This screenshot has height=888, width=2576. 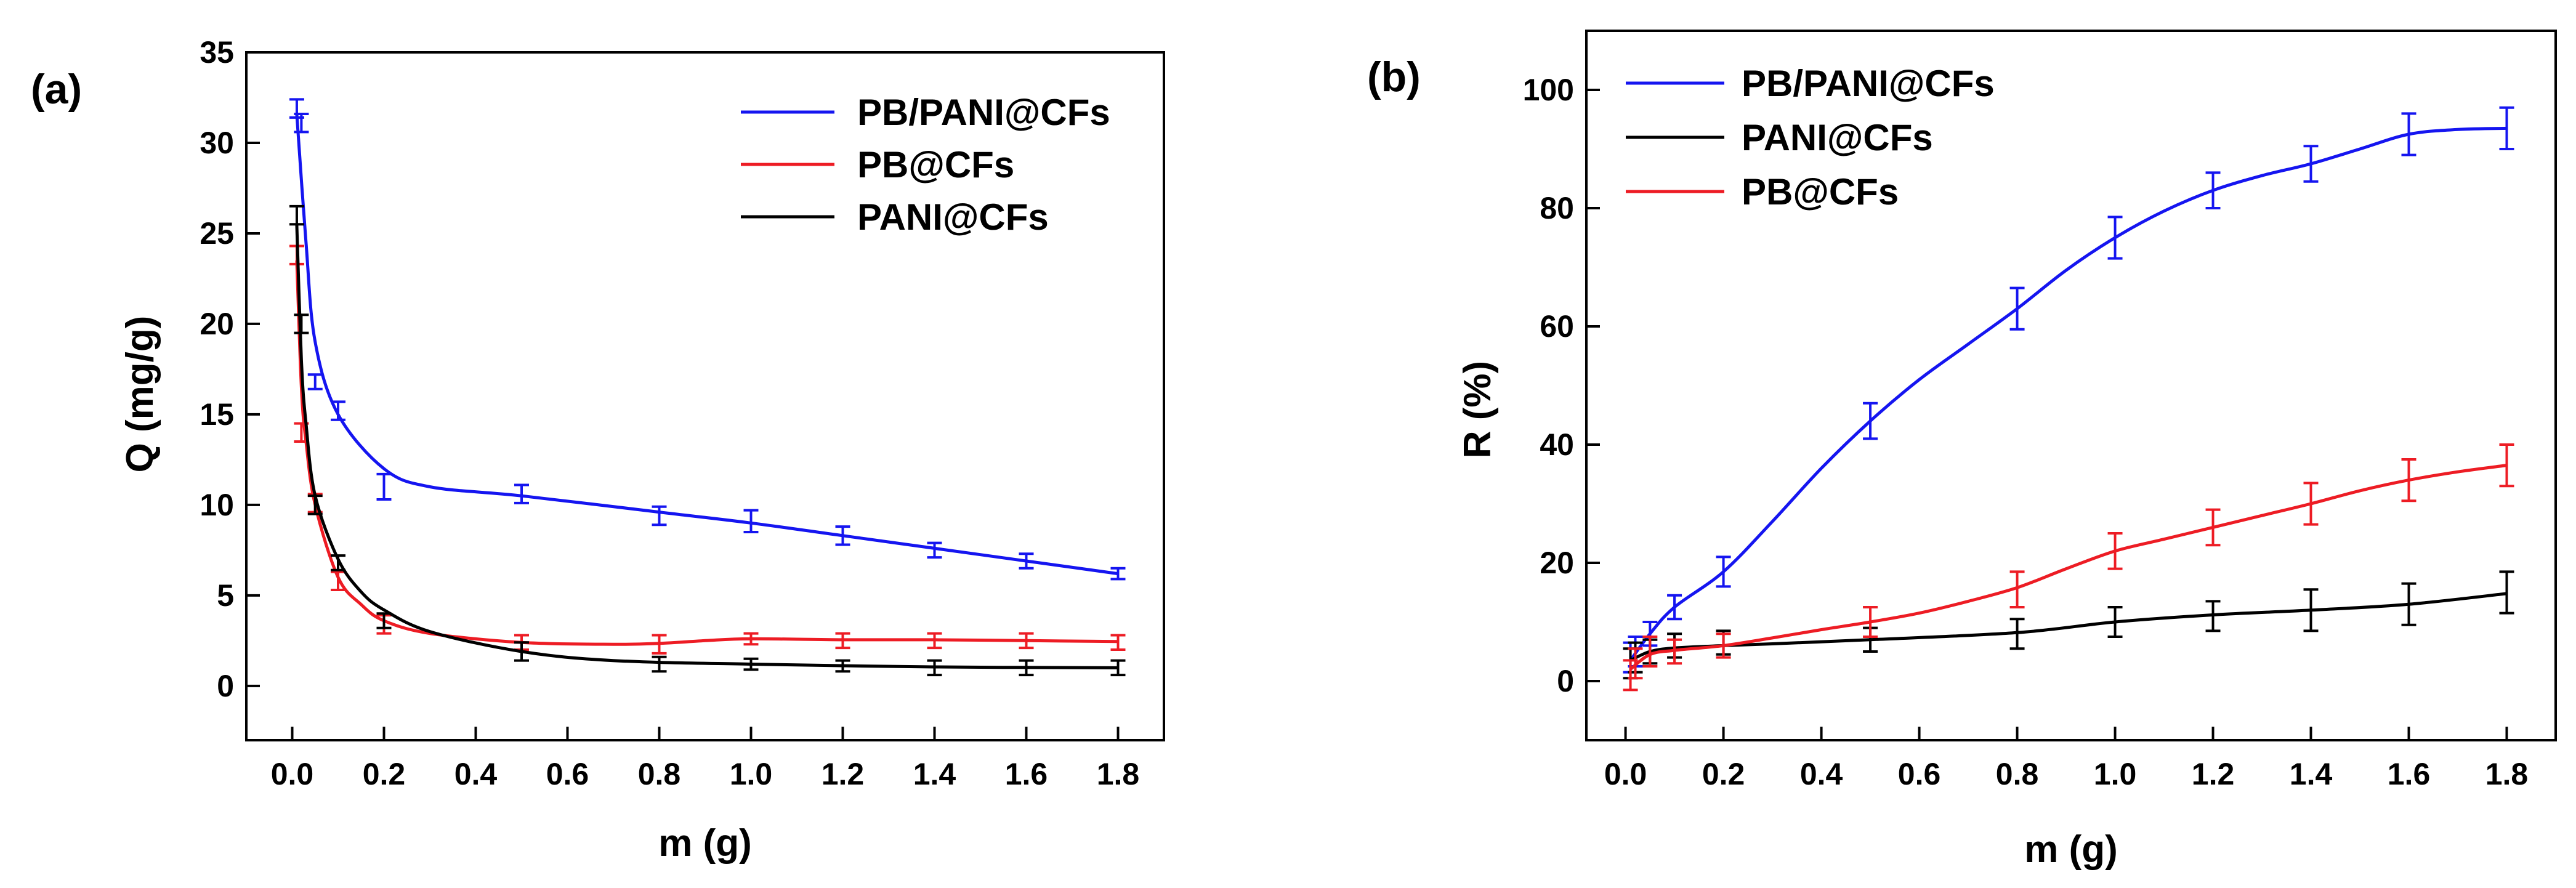 I want to click on y-tick-label: 10, so click(x=217, y=505).